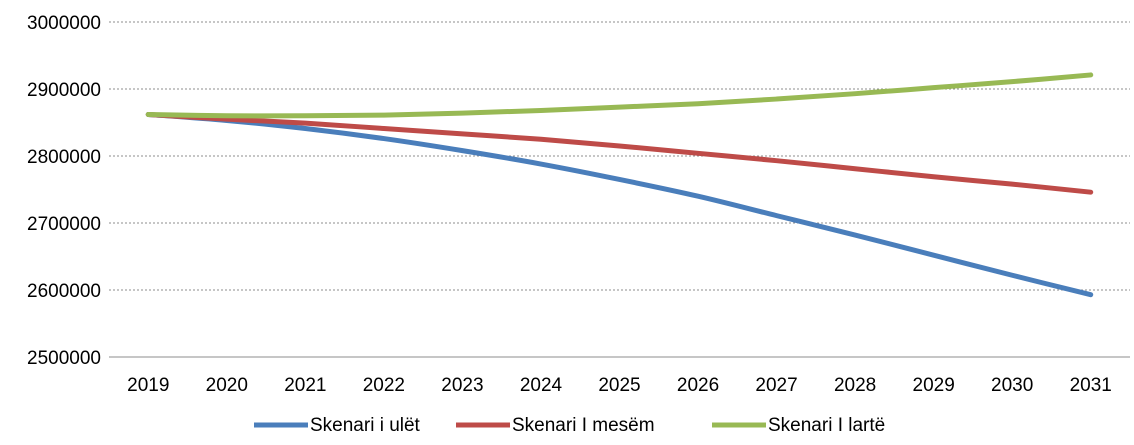  I want to click on x-tick-label: 2023, so click(462, 385).